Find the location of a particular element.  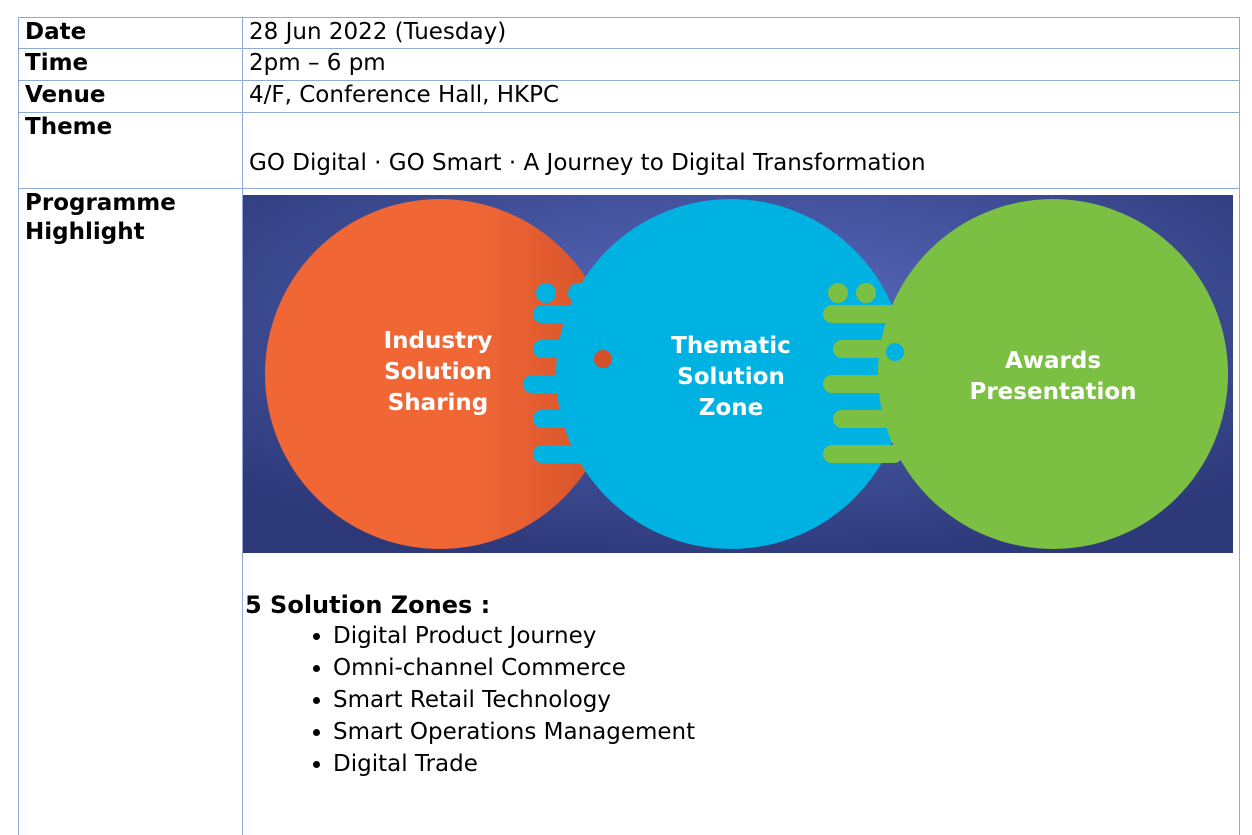

row-label: Date is located at coordinates (131, 33).